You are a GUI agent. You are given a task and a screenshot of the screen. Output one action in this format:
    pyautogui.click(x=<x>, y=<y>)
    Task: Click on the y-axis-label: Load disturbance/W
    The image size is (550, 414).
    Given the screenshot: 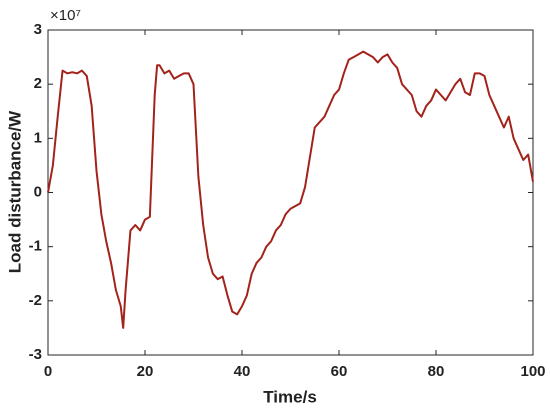 What is the action you would take?
    pyautogui.click(x=14, y=191)
    